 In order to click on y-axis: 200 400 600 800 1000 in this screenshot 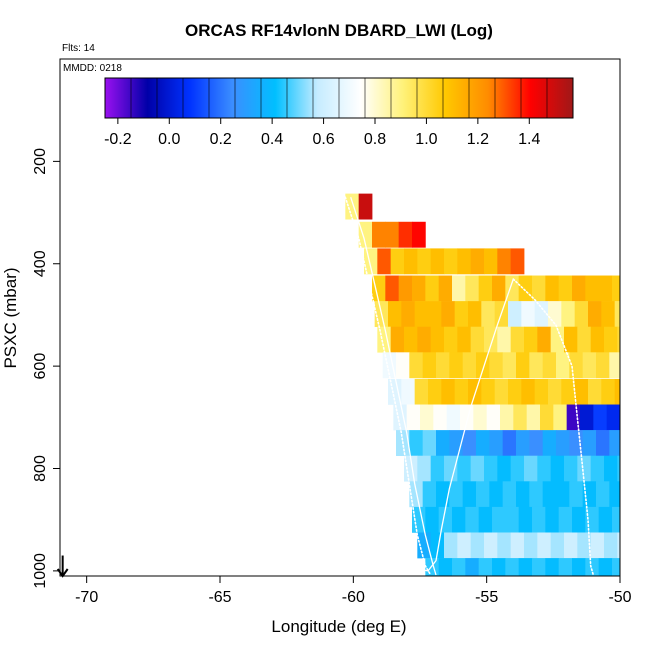, I will do `click(46, 368)`.